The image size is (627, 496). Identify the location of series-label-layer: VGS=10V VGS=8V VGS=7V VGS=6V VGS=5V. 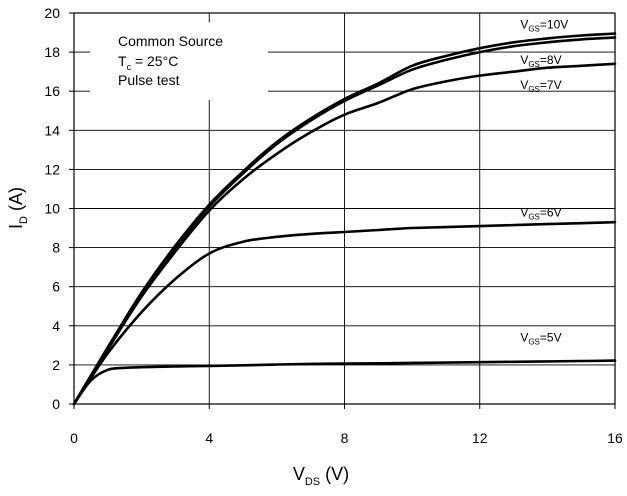
(544, 182).